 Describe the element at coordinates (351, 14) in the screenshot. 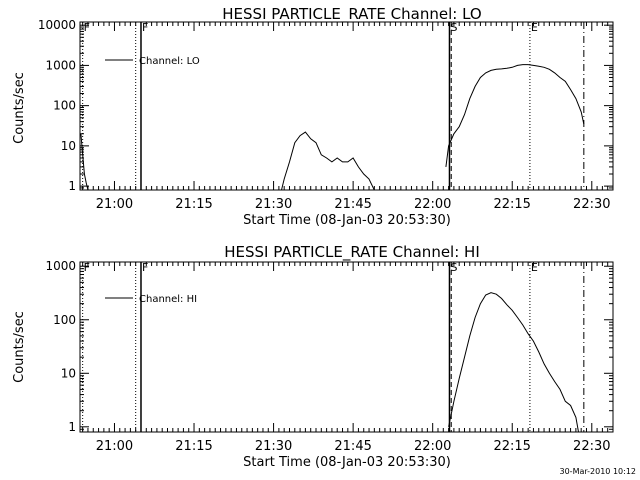

I see `chart-title: HESSI PARTICLE_RATE Channel: LO` at that location.